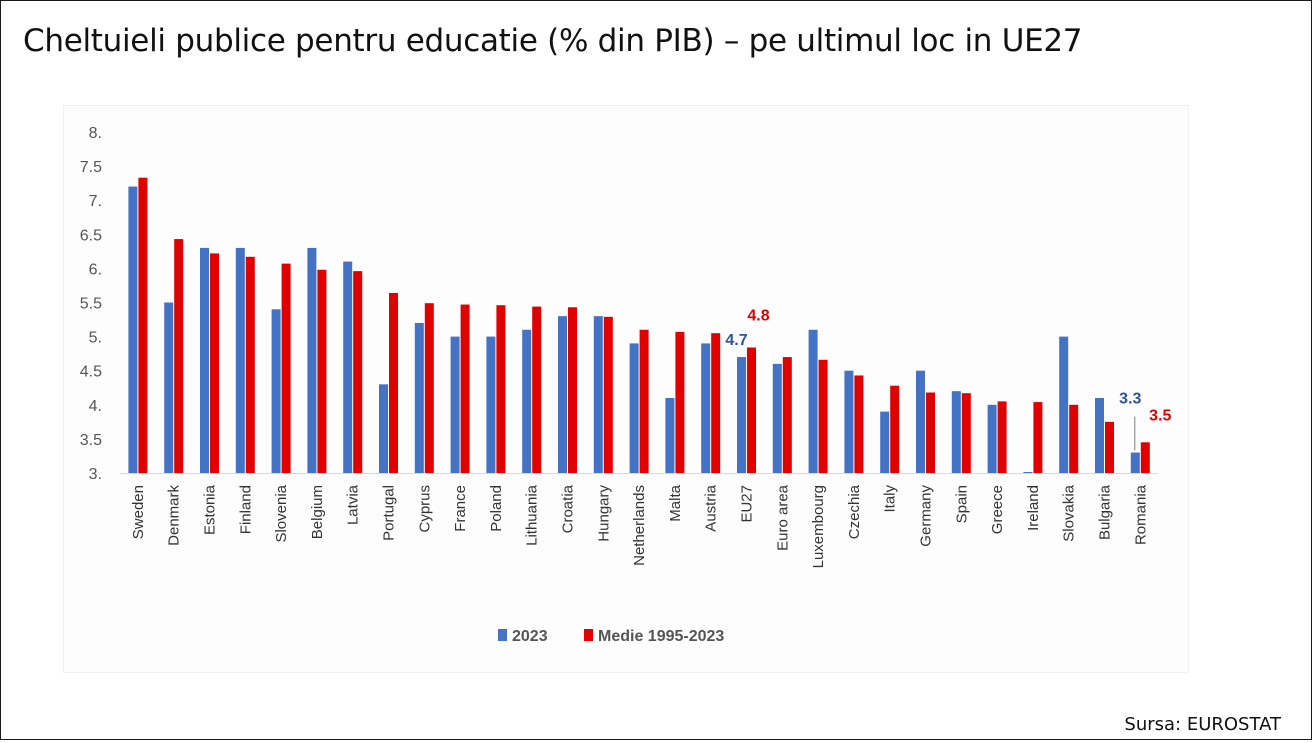  Describe the element at coordinates (312, 360) in the screenshot. I see `bar-2023-belgium` at that location.